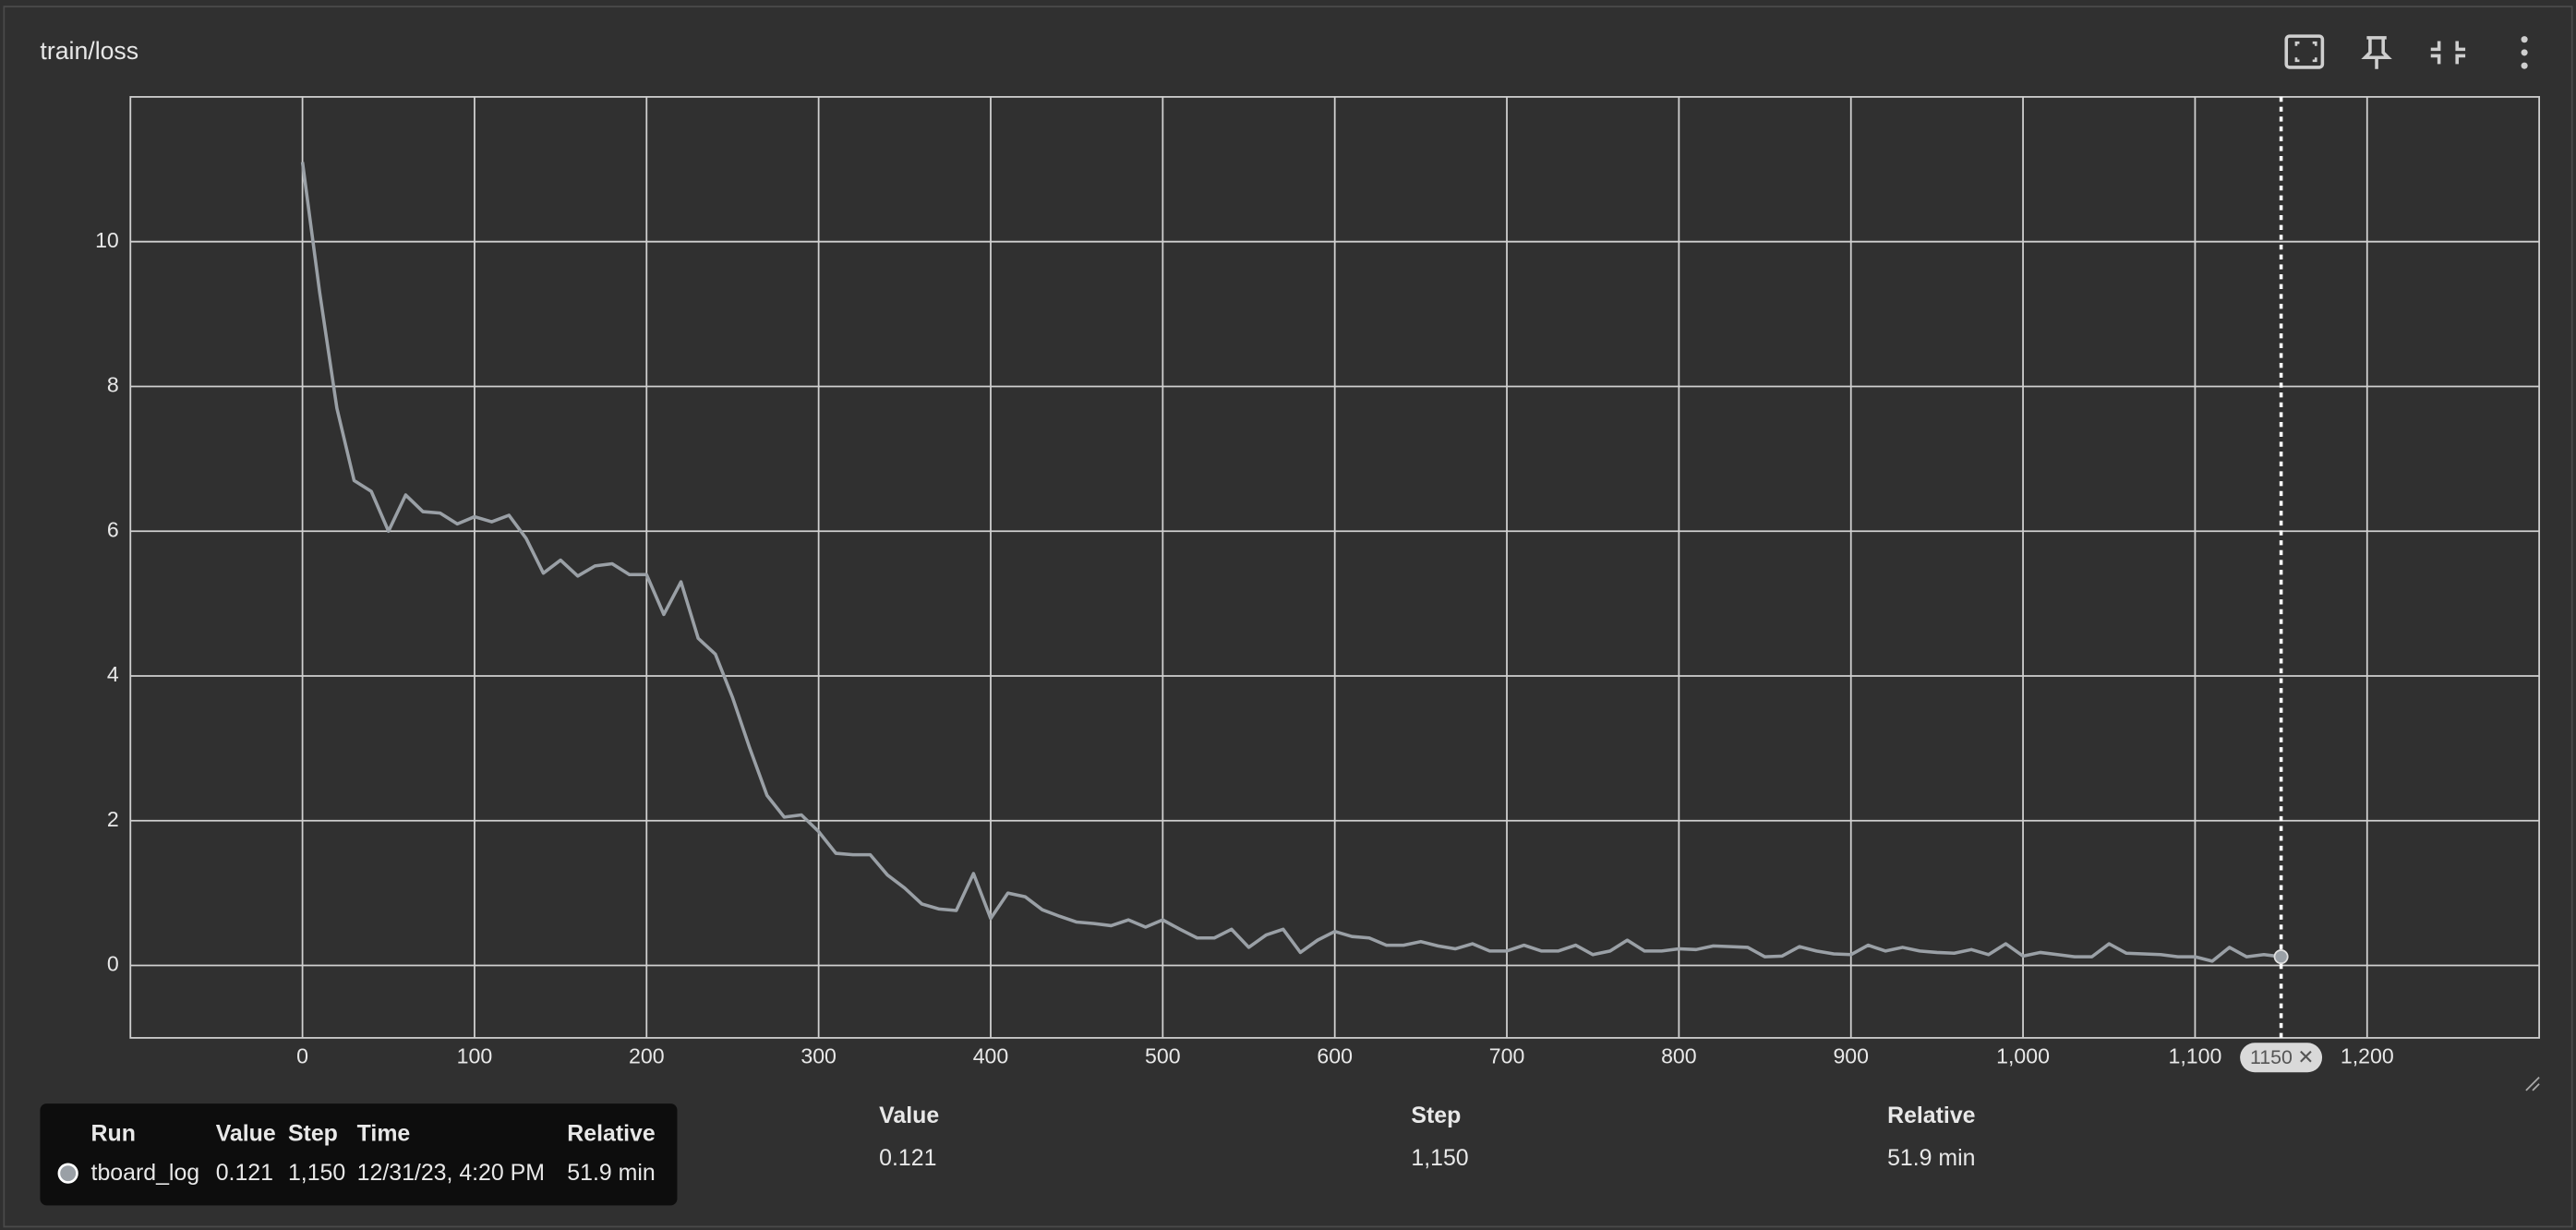 The width and height of the screenshot is (2576, 1230). Describe the element at coordinates (1931, 1115) in the screenshot. I see `table-header: Relative` at that location.